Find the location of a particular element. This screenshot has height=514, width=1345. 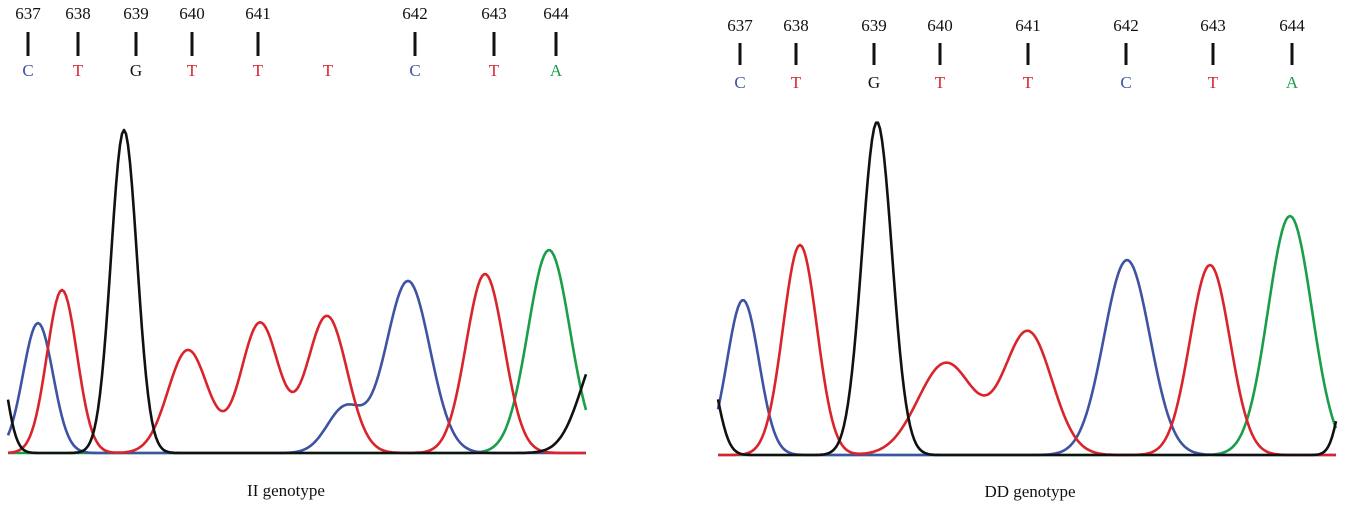

caption: DD genotype is located at coordinates (1029, 491).